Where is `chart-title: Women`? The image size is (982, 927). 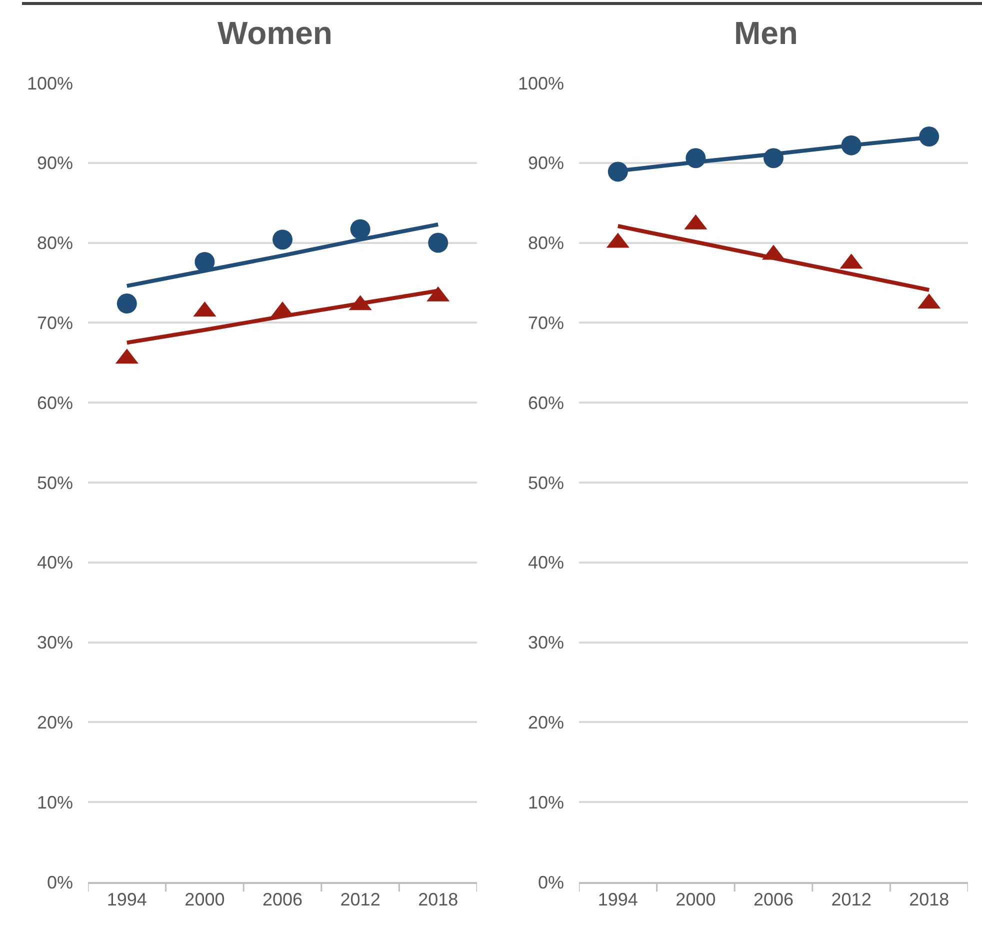 chart-title: Women is located at coordinates (274, 33).